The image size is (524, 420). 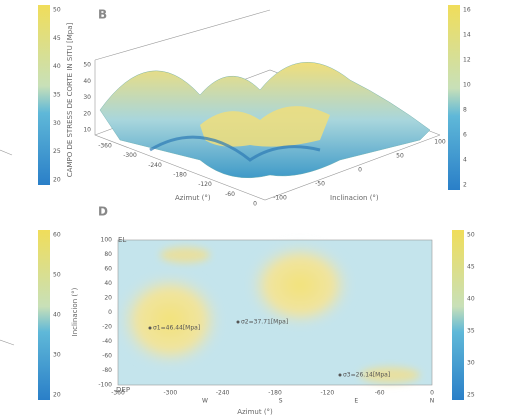 What do you see at coordinates (107, 356) in the screenshot?
I see `y-tick: -60` at bounding box center [107, 356].